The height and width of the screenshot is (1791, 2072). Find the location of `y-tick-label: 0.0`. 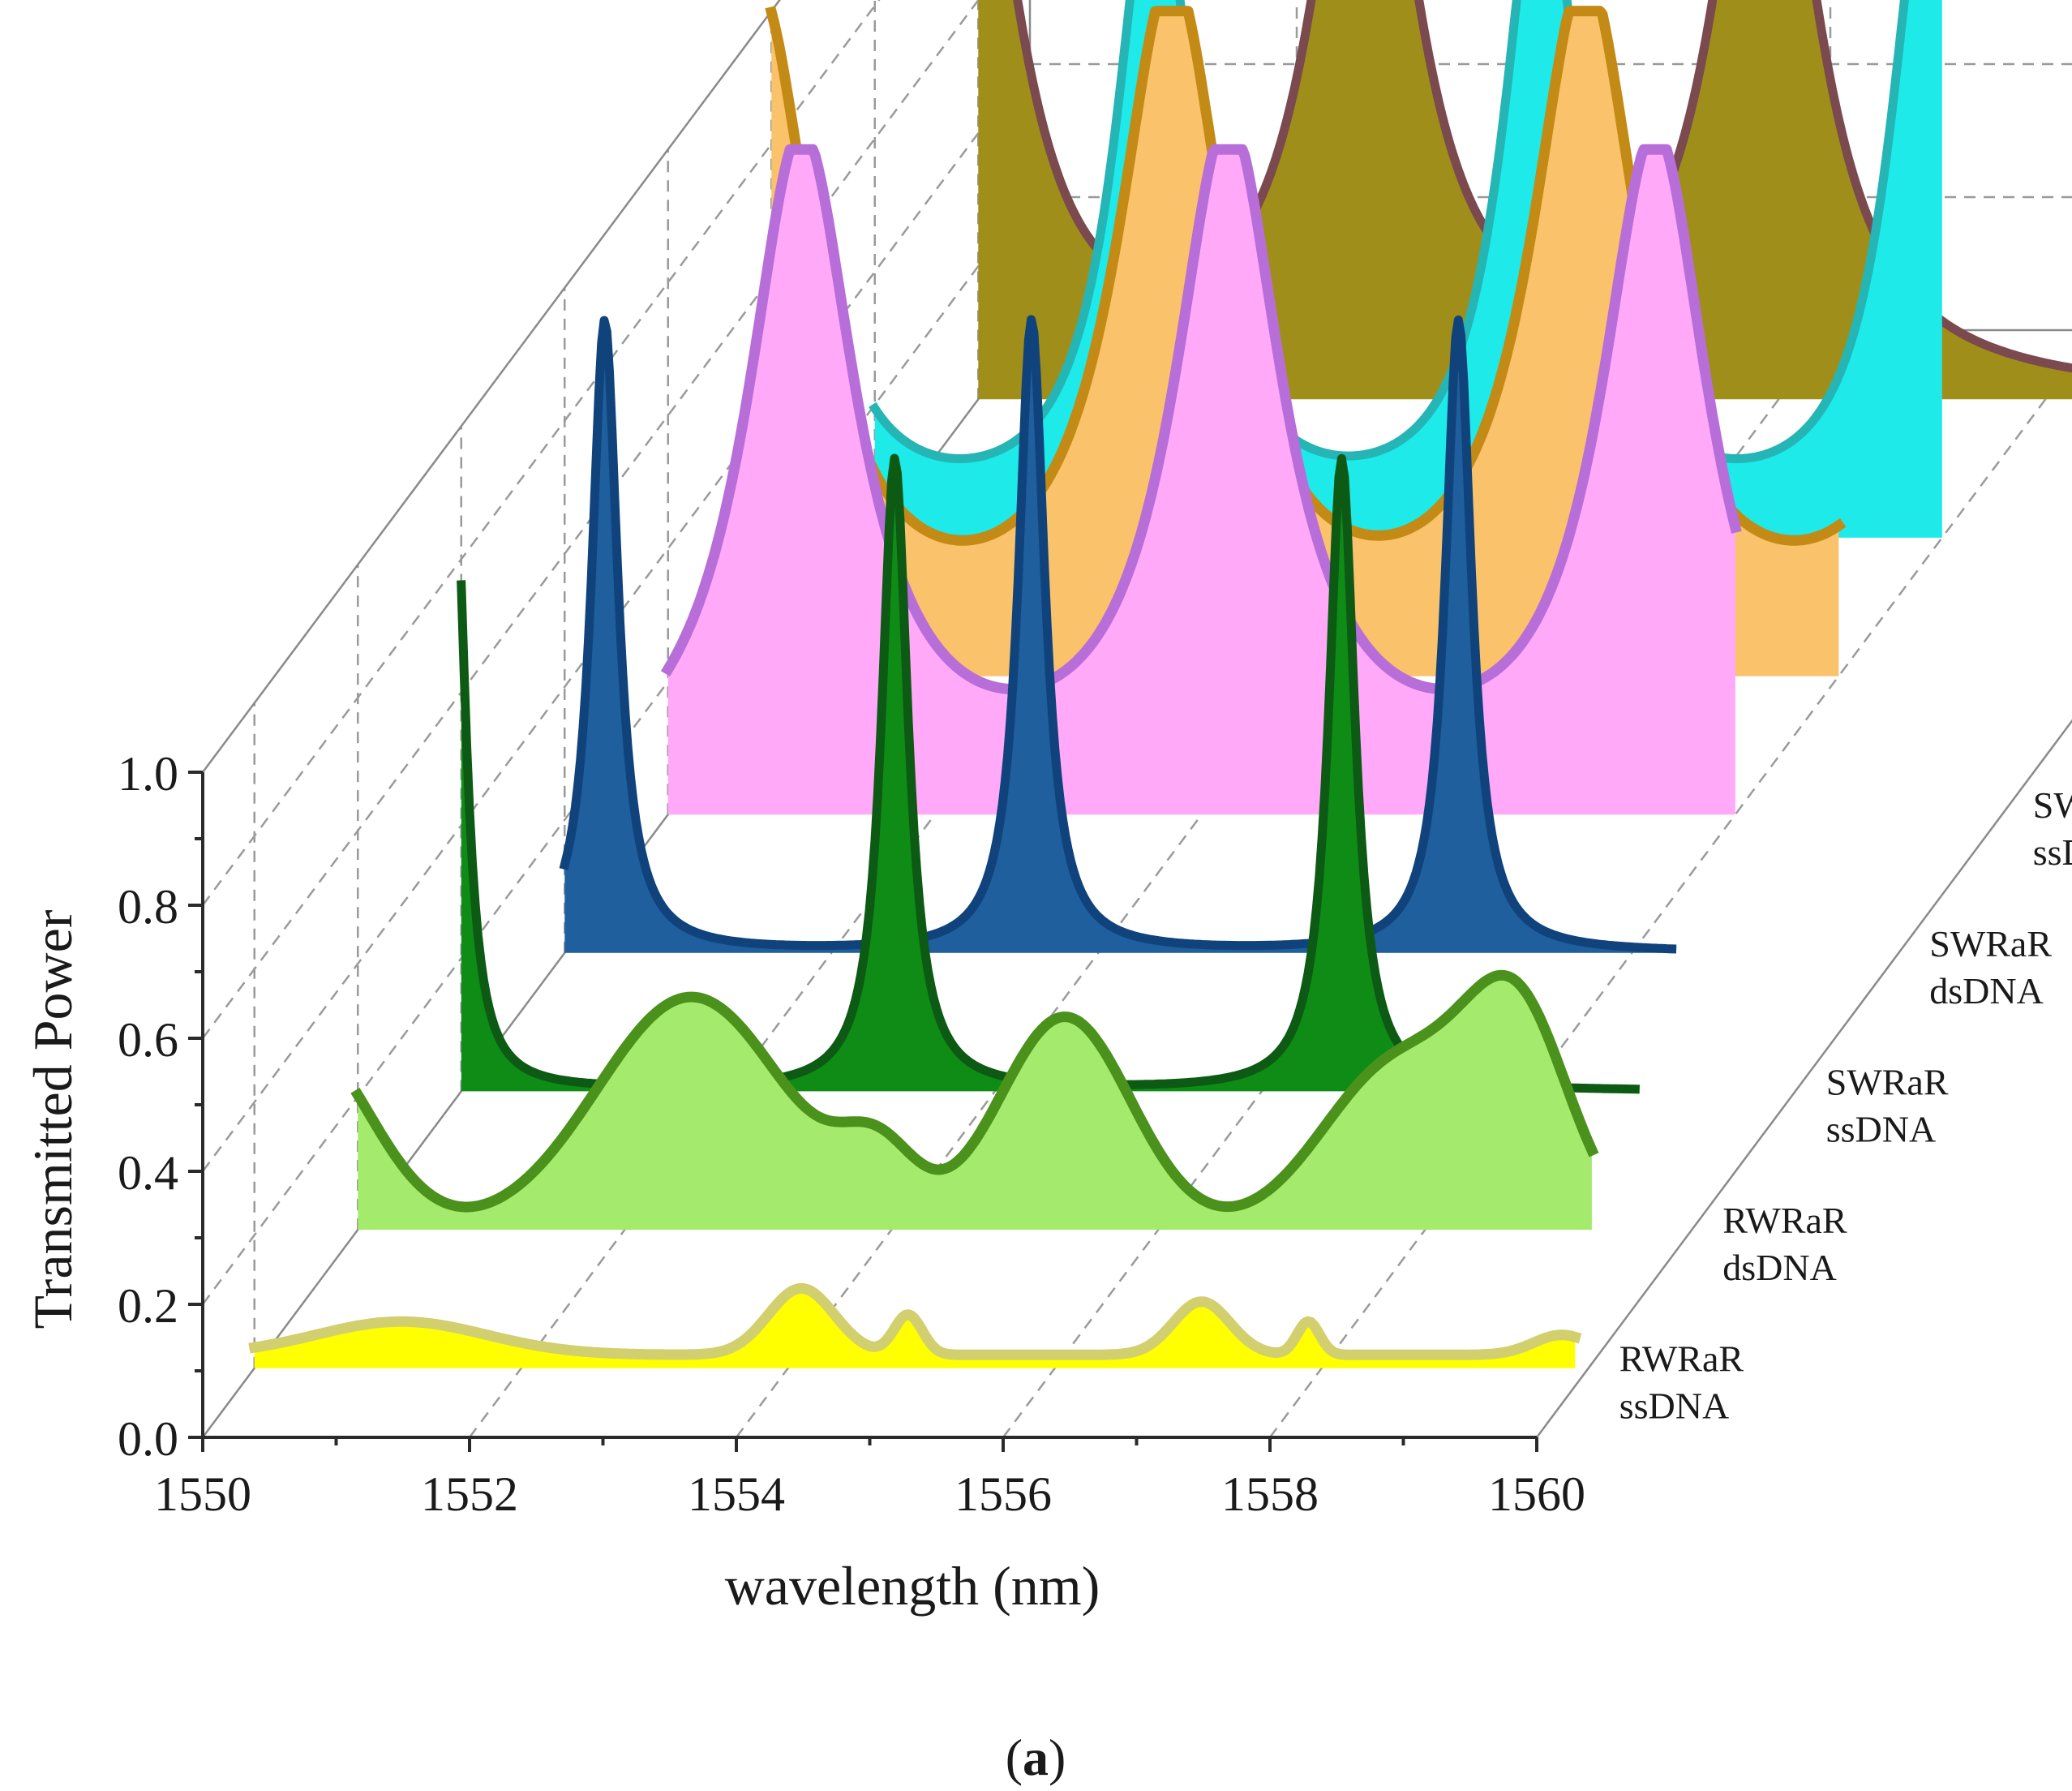

y-tick-label: 0.0 is located at coordinates (148, 1439).